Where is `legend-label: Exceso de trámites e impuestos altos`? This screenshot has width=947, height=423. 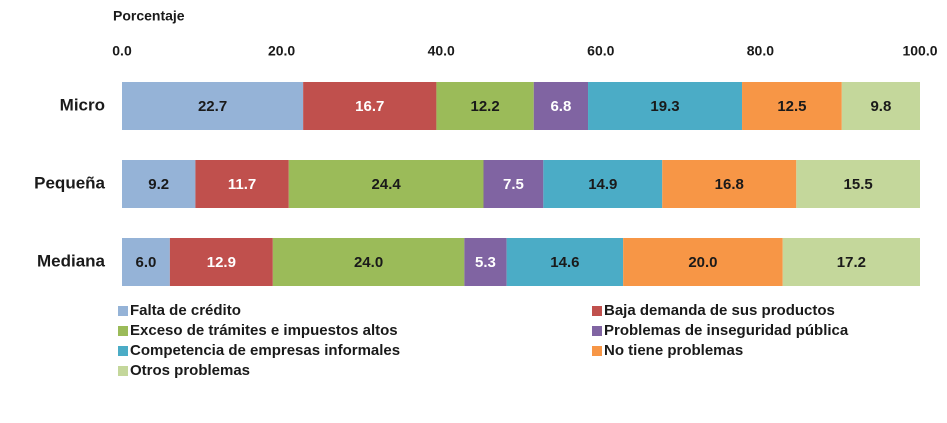
legend-label: Exceso de trámites e impuestos altos is located at coordinates (264, 330).